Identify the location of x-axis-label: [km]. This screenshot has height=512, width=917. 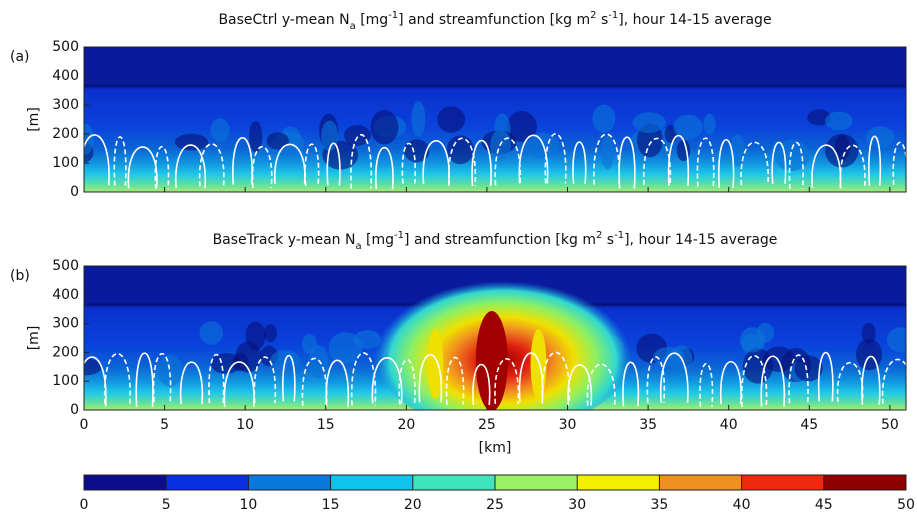
(495, 448).